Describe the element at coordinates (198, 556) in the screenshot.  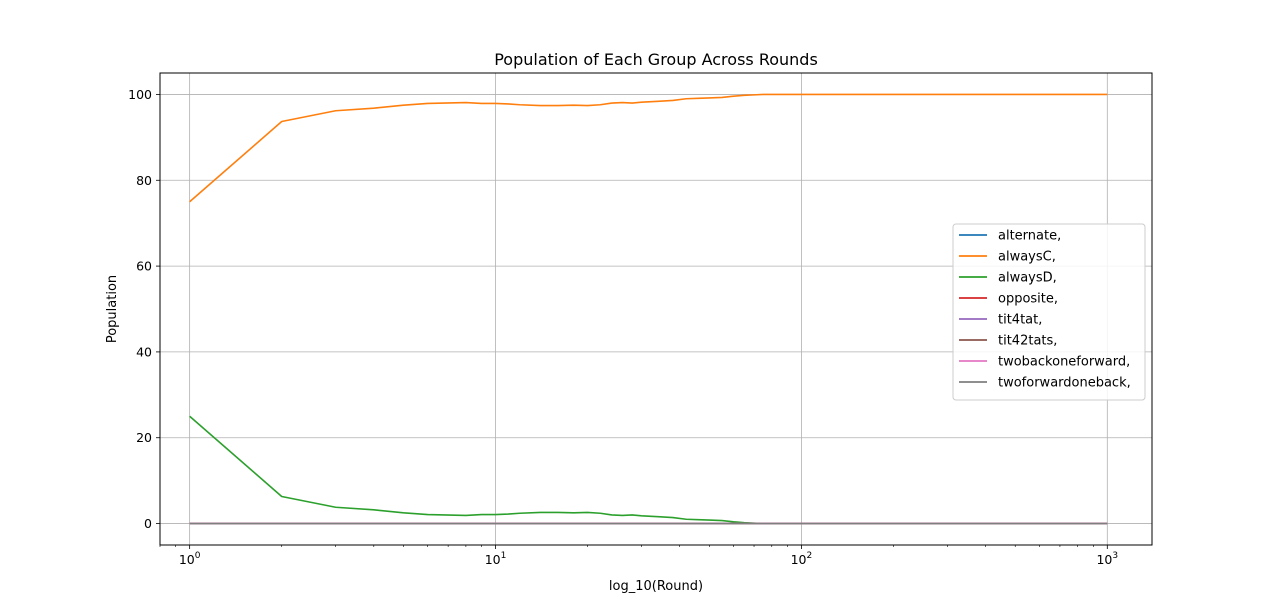
I see `x-tick-label-exponent: 0` at that location.